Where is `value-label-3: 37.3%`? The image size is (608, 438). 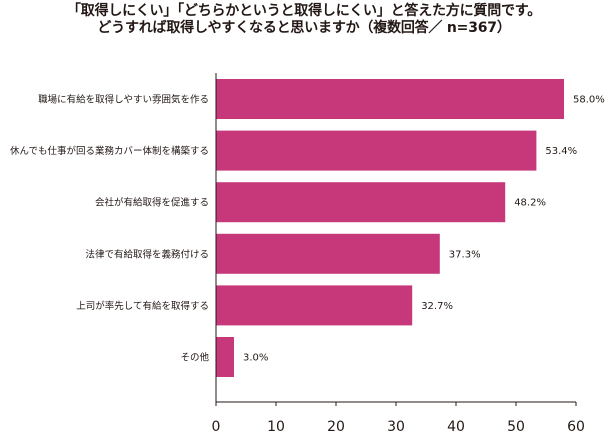 value-label-3: 37.3% is located at coordinates (465, 254).